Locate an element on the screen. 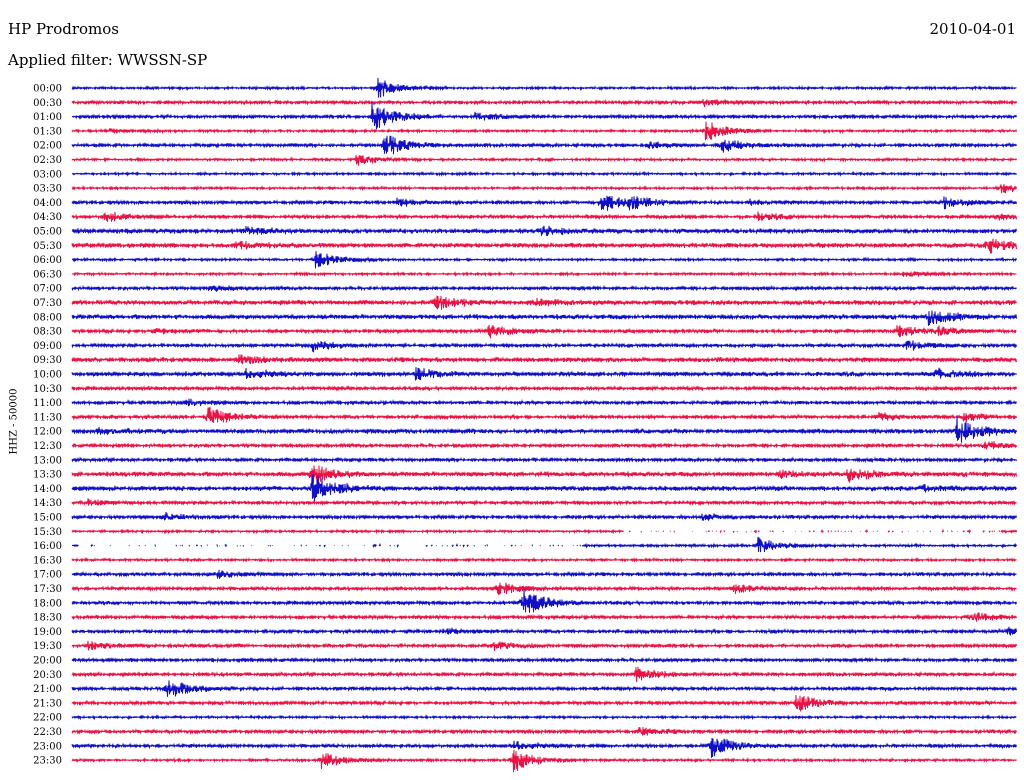 This screenshot has height=780, width=1024. time-tick-label: 00:00 is located at coordinates (47, 89).